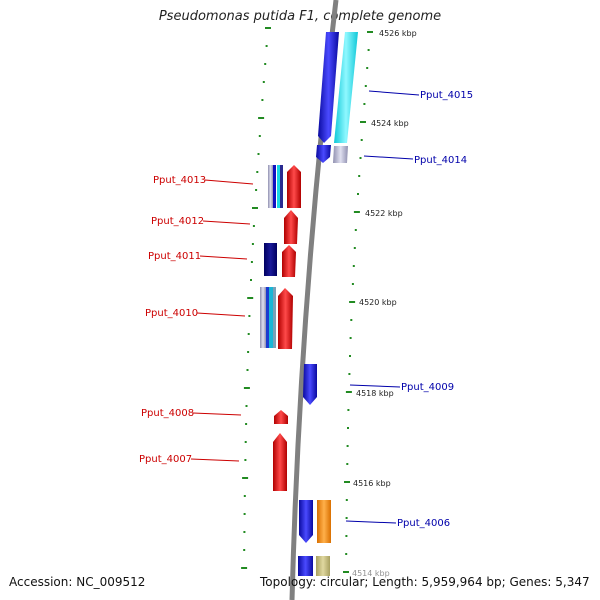  I want to click on map-title: Pseudomonas putida F1, complete genome, so click(300, 16).